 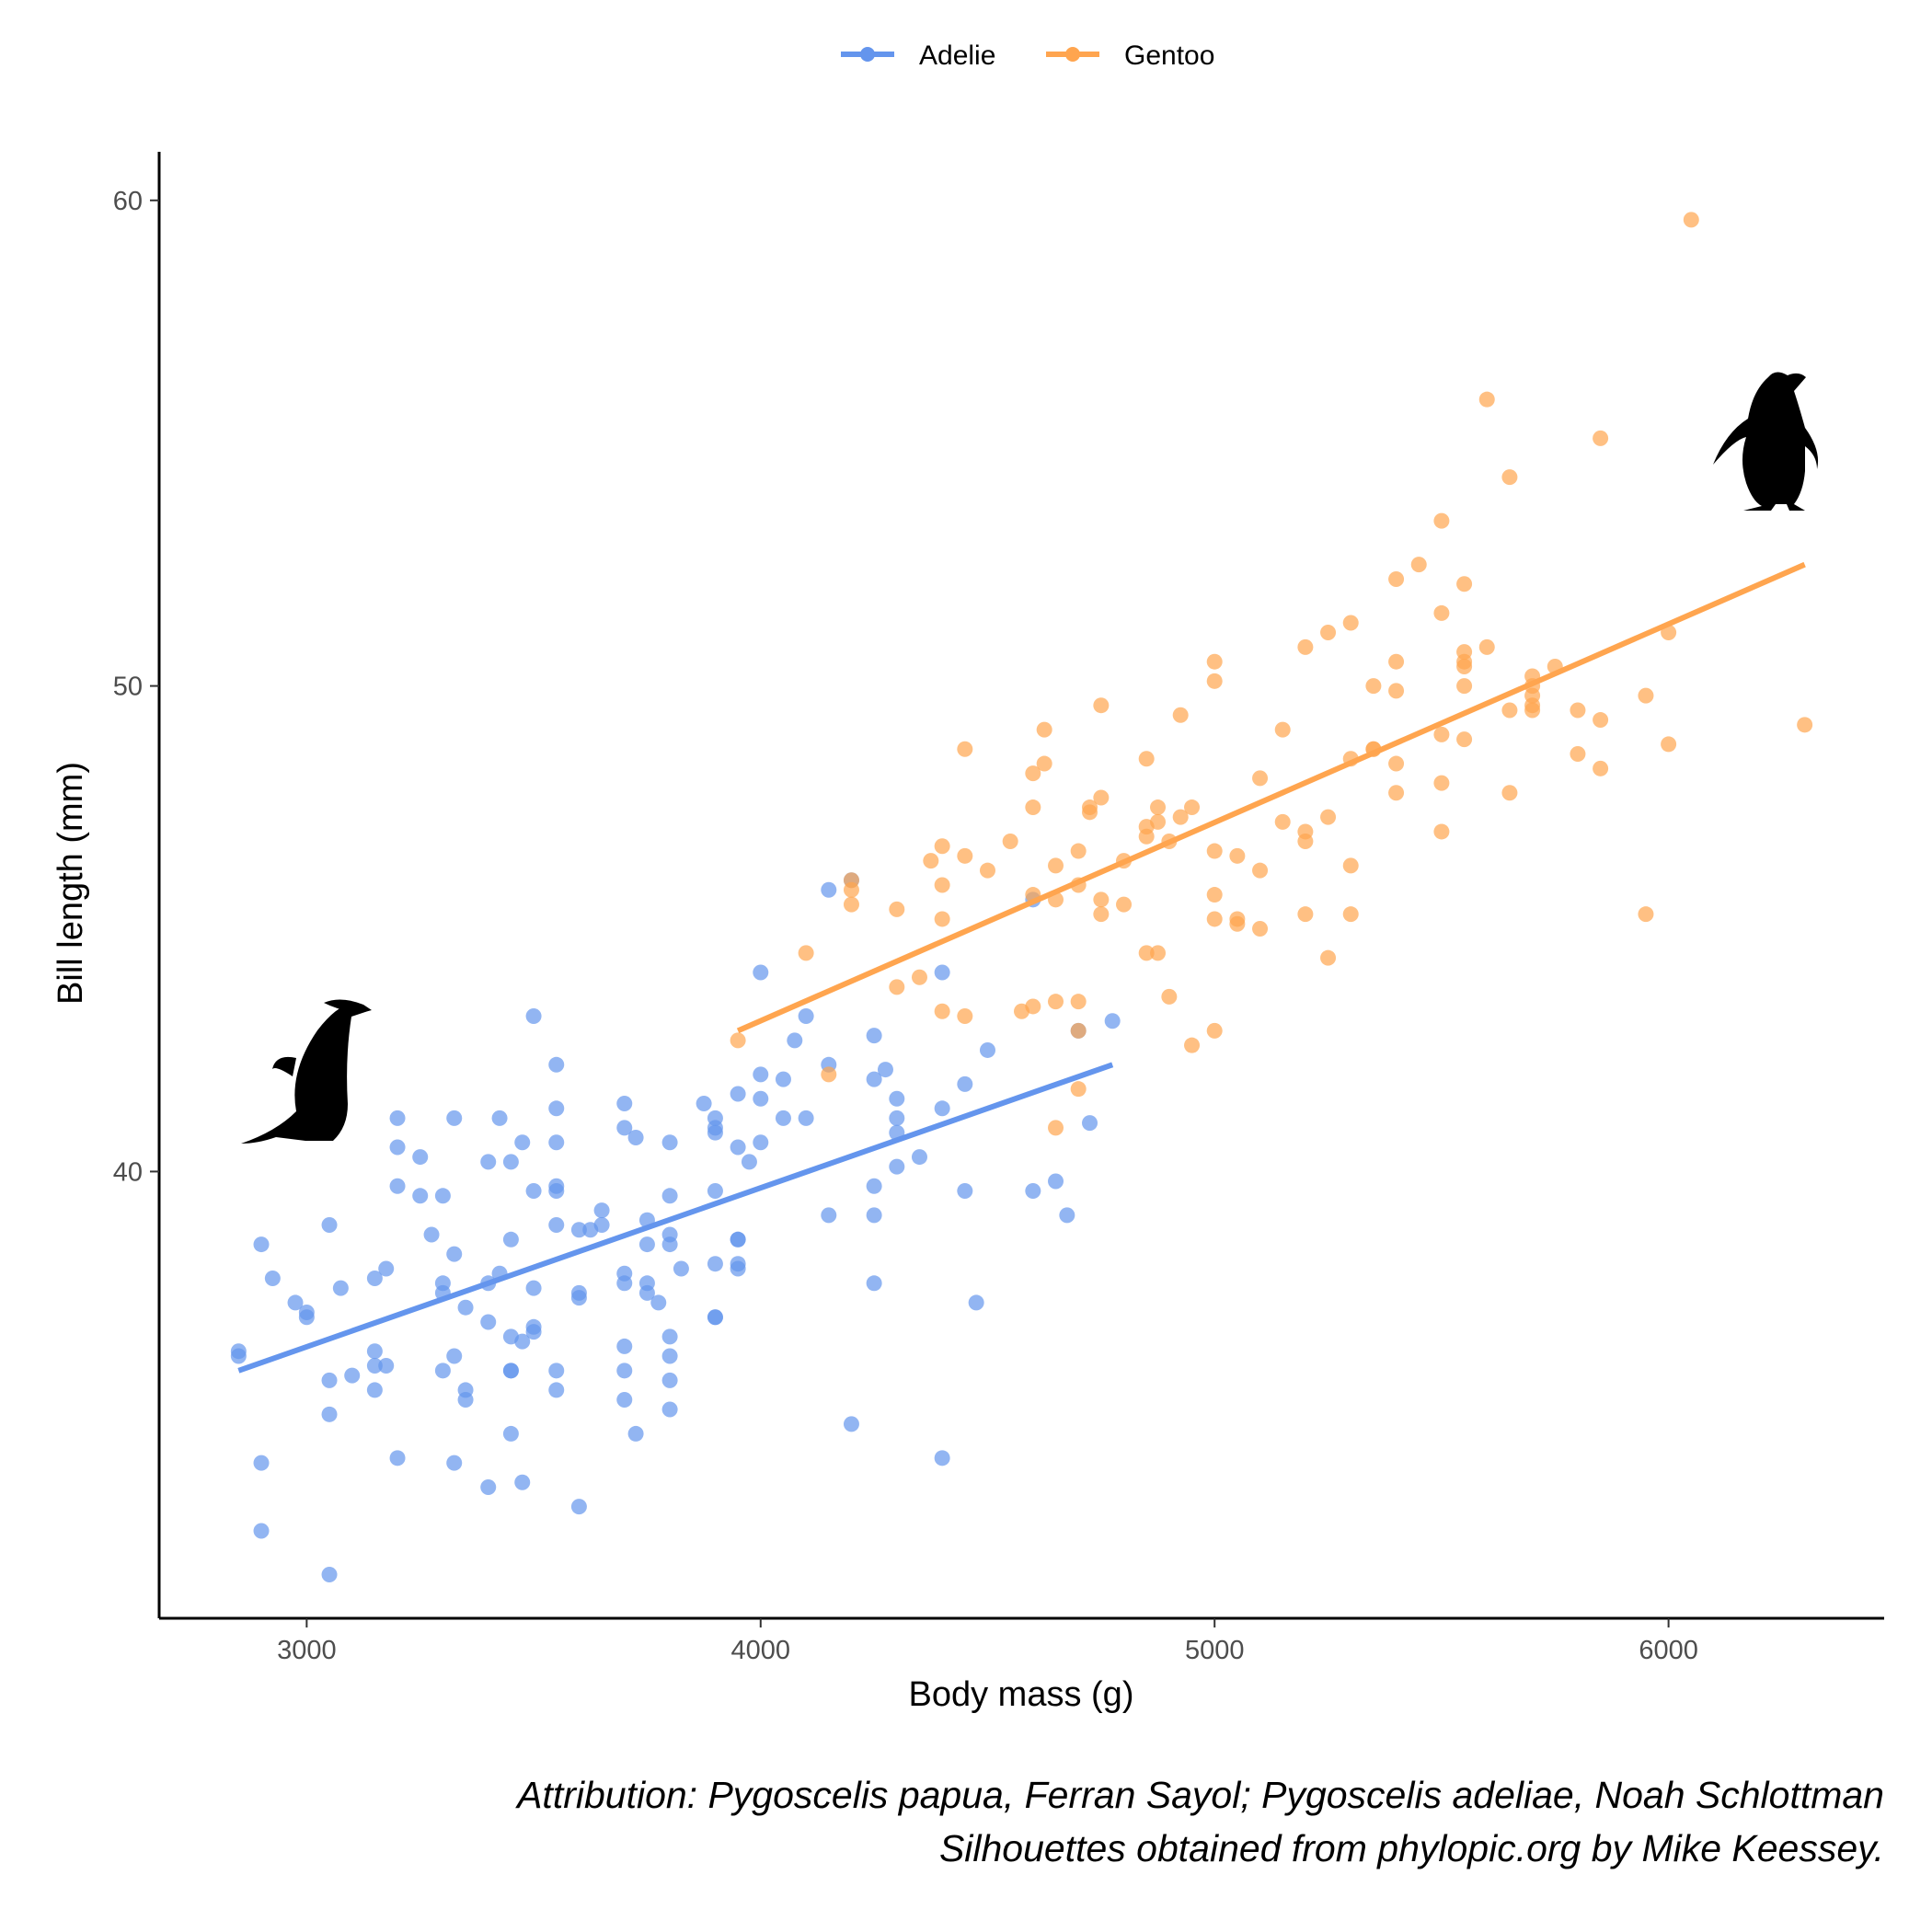 I want to click on y-tick-label: 40, so click(x=128, y=1172).